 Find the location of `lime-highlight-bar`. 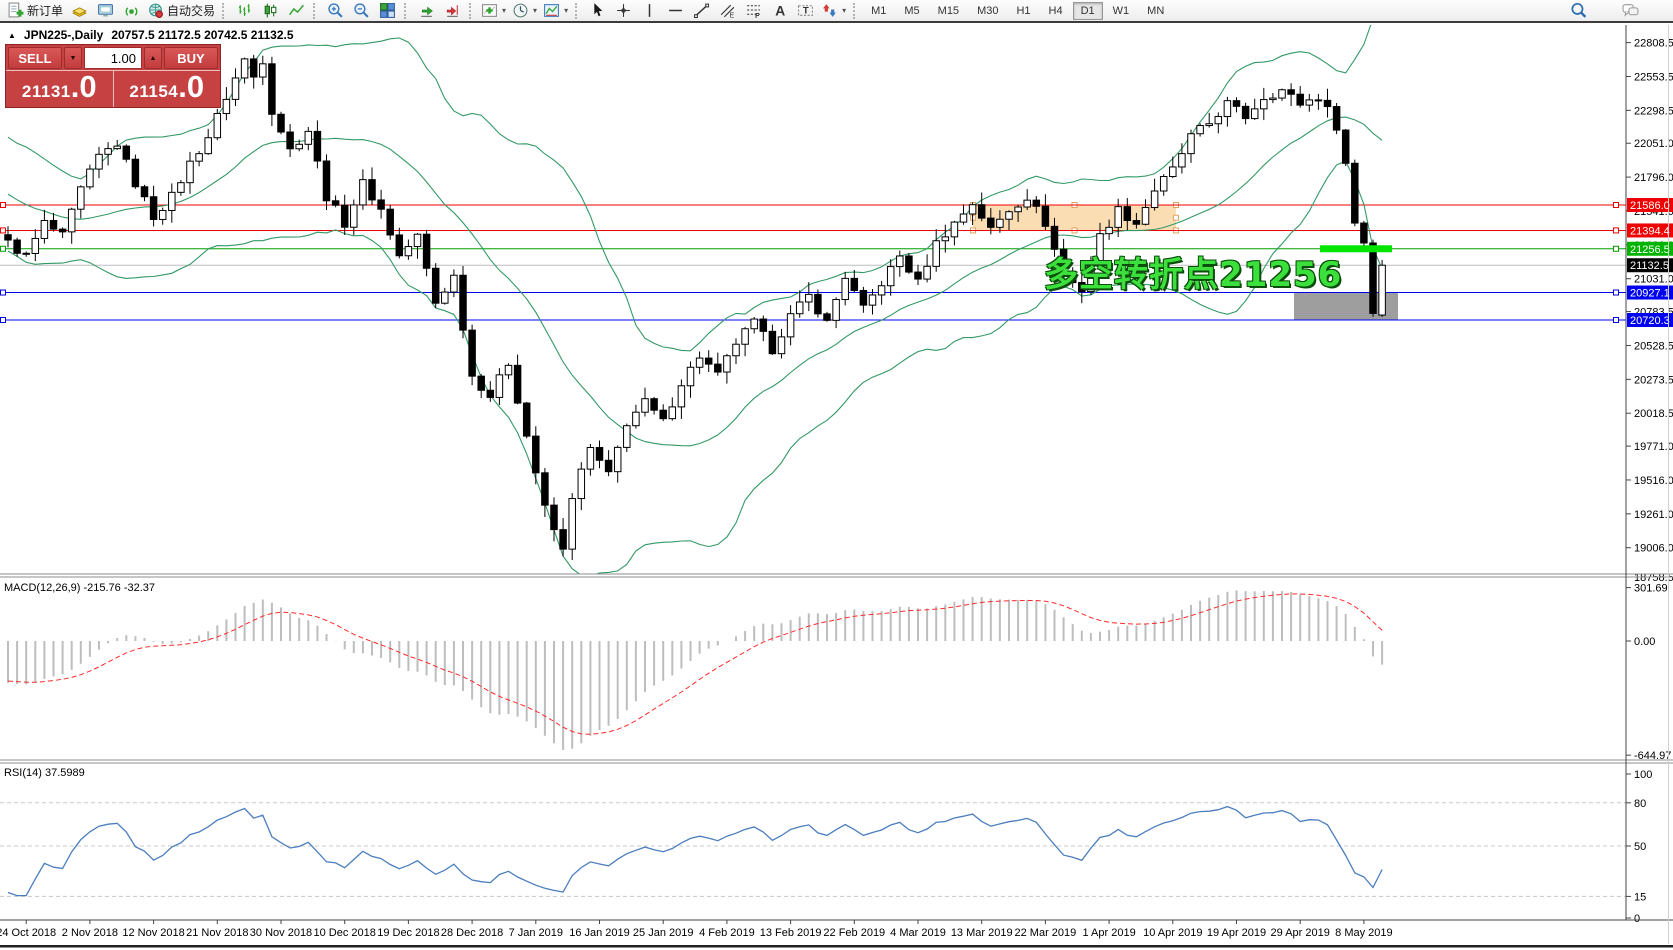

lime-highlight-bar is located at coordinates (1356, 249).